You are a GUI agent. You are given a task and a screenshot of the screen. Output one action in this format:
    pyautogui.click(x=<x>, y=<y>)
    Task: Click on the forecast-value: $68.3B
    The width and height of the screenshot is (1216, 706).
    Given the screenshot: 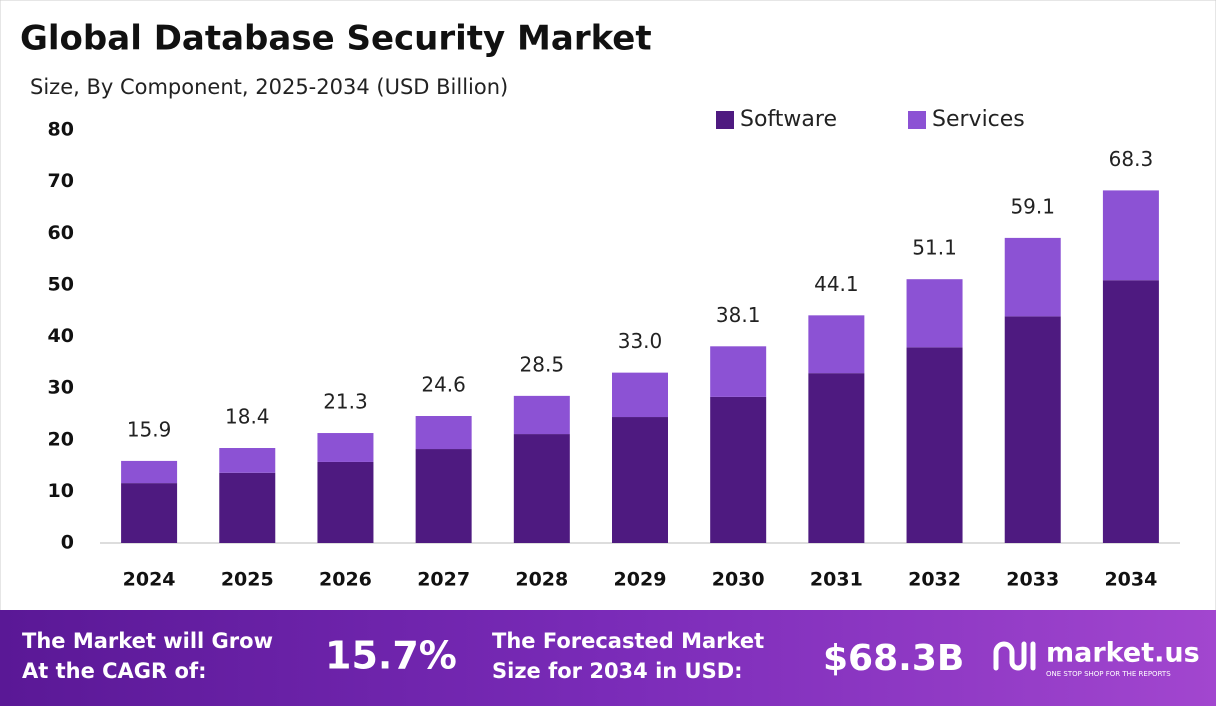 What is the action you would take?
    pyautogui.click(x=893, y=658)
    